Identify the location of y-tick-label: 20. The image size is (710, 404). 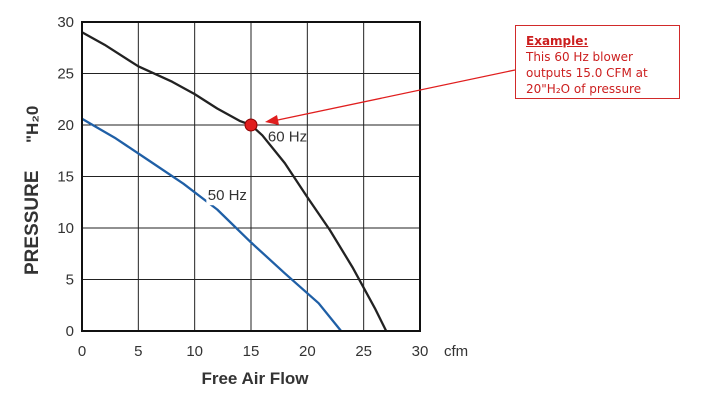
(65, 125).